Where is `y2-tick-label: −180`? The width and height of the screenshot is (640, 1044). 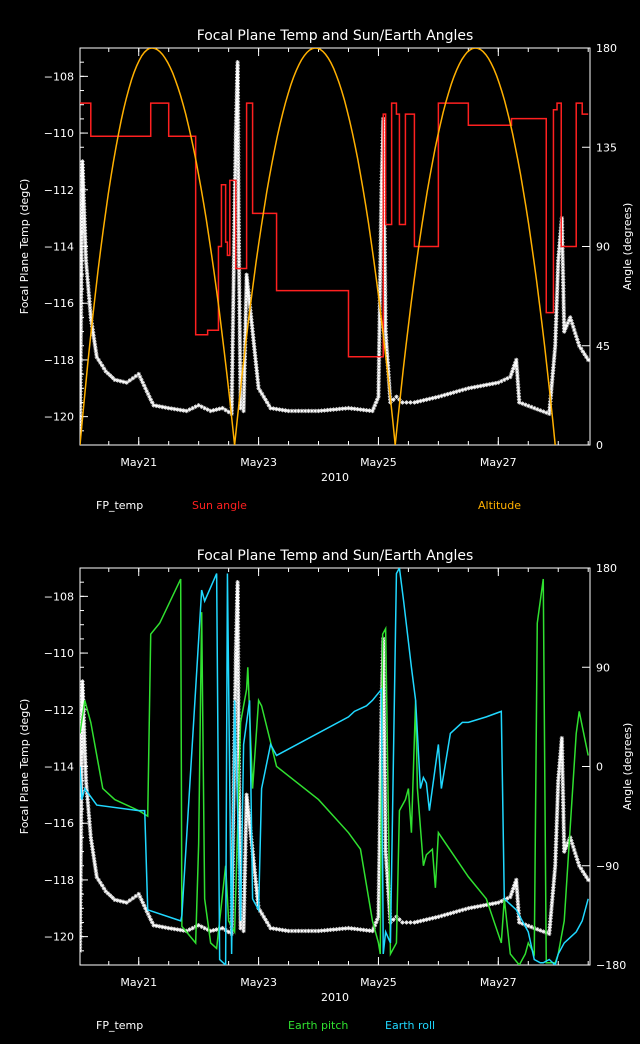
y2-tick-label: −180 is located at coordinates (611, 965).